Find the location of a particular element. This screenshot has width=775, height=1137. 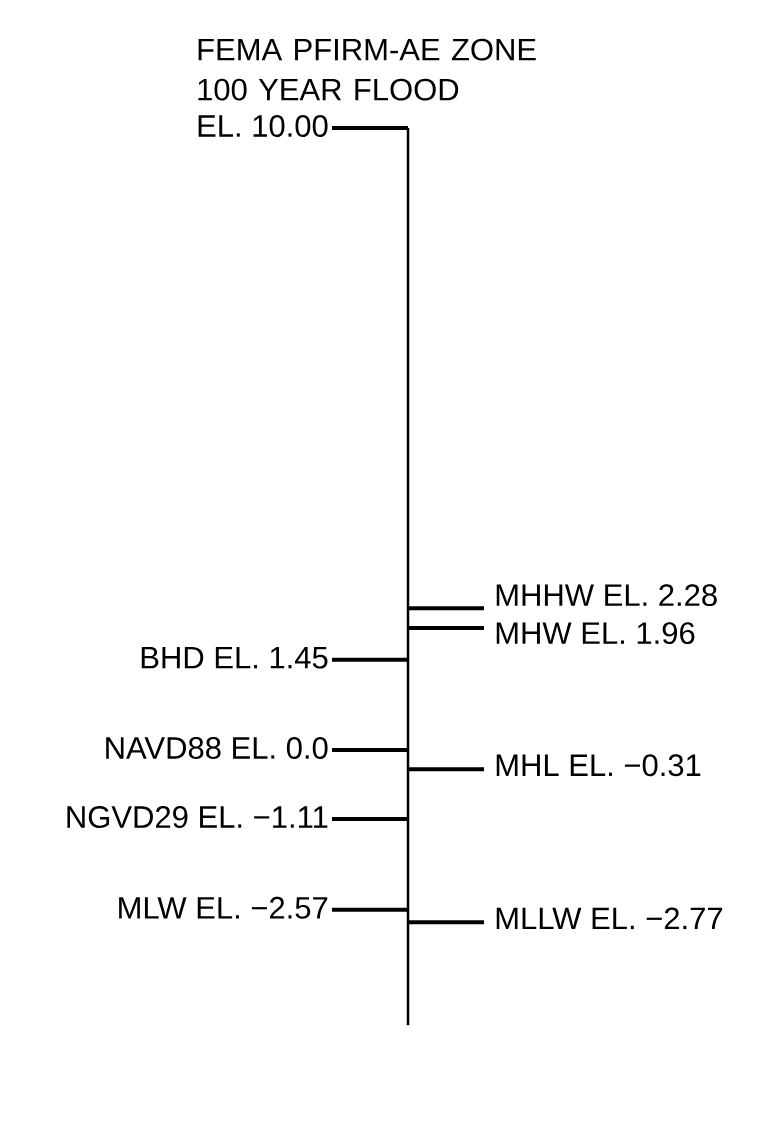

data-label: EL. −2.77 is located at coordinates (657, 918).